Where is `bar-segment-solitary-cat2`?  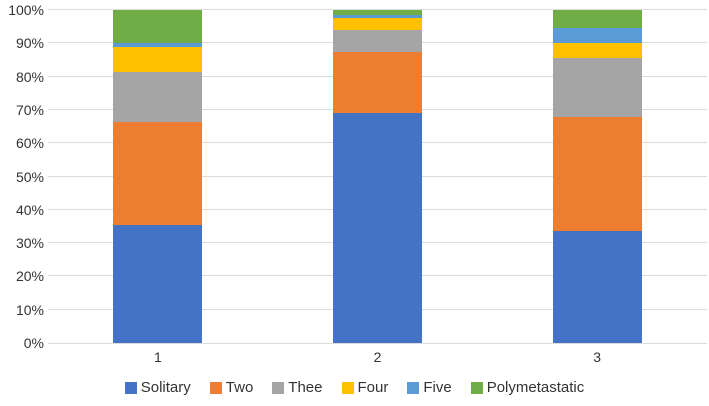
bar-segment-solitary-cat2 is located at coordinates (377, 228).